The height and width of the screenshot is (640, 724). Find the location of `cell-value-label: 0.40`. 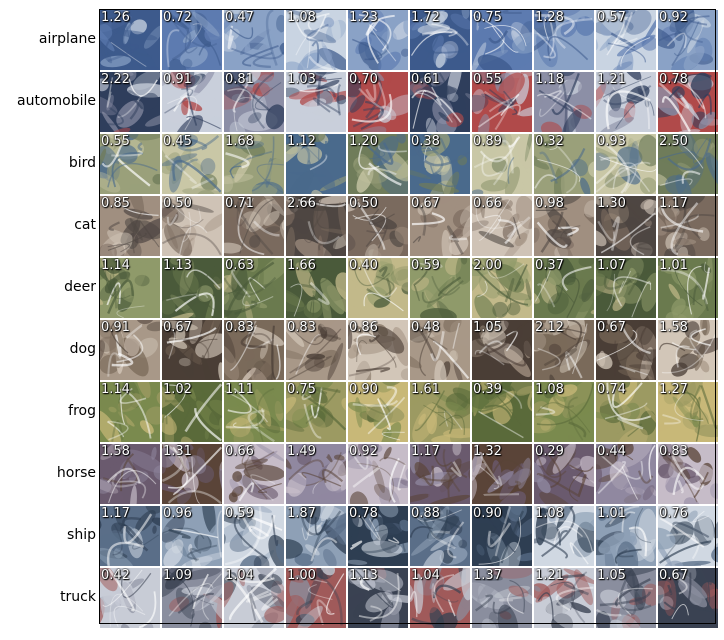

cell-value-label: 0.40 is located at coordinates (363, 265).